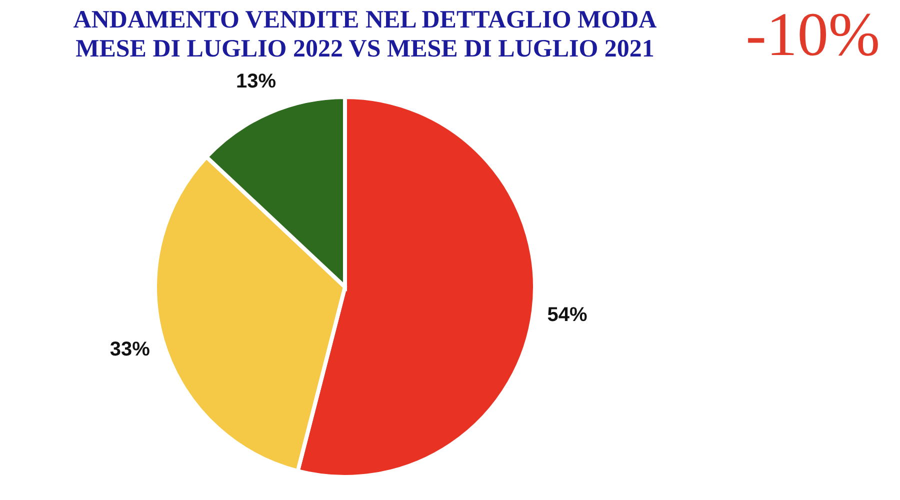 The image size is (900, 500). What do you see at coordinates (365, 20) in the screenshot?
I see `chart-title: ANDAMENTO VENDITE NEL DETTAGLIO MODA` at bounding box center [365, 20].